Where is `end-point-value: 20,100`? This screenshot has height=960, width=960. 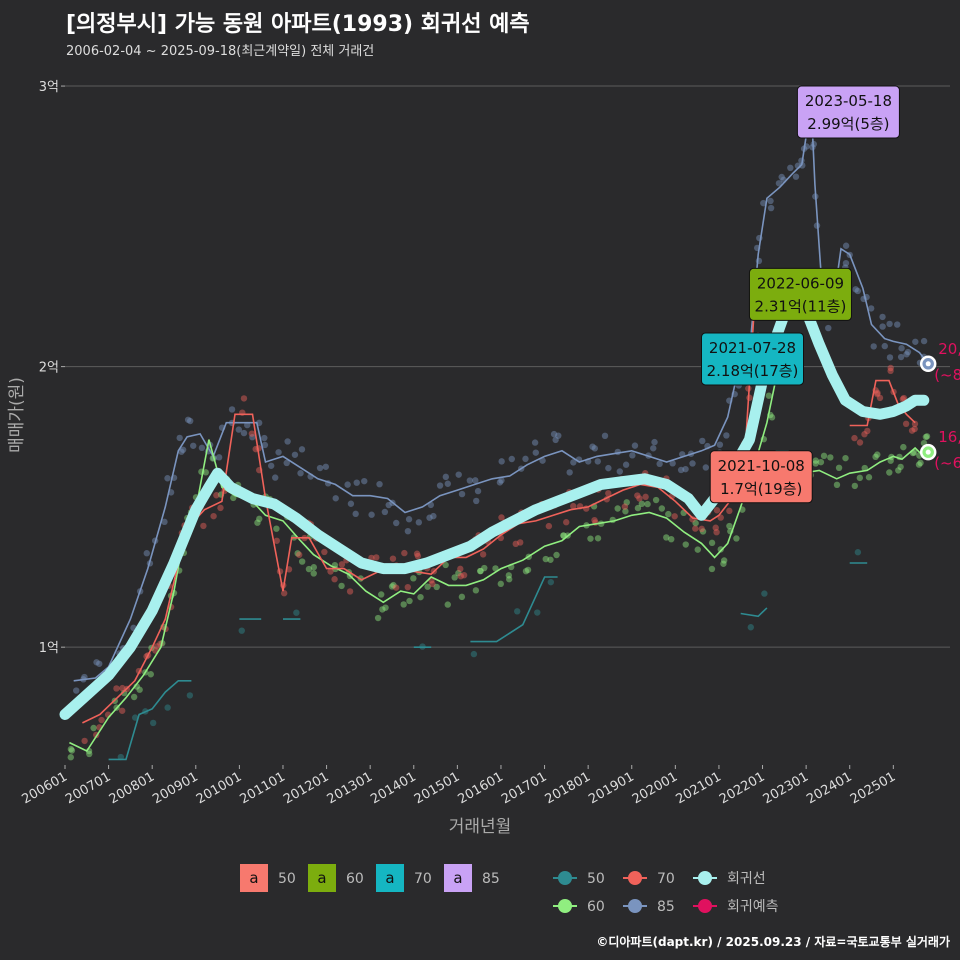 end-point-value: 20,100 is located at coordinates (949, 349).